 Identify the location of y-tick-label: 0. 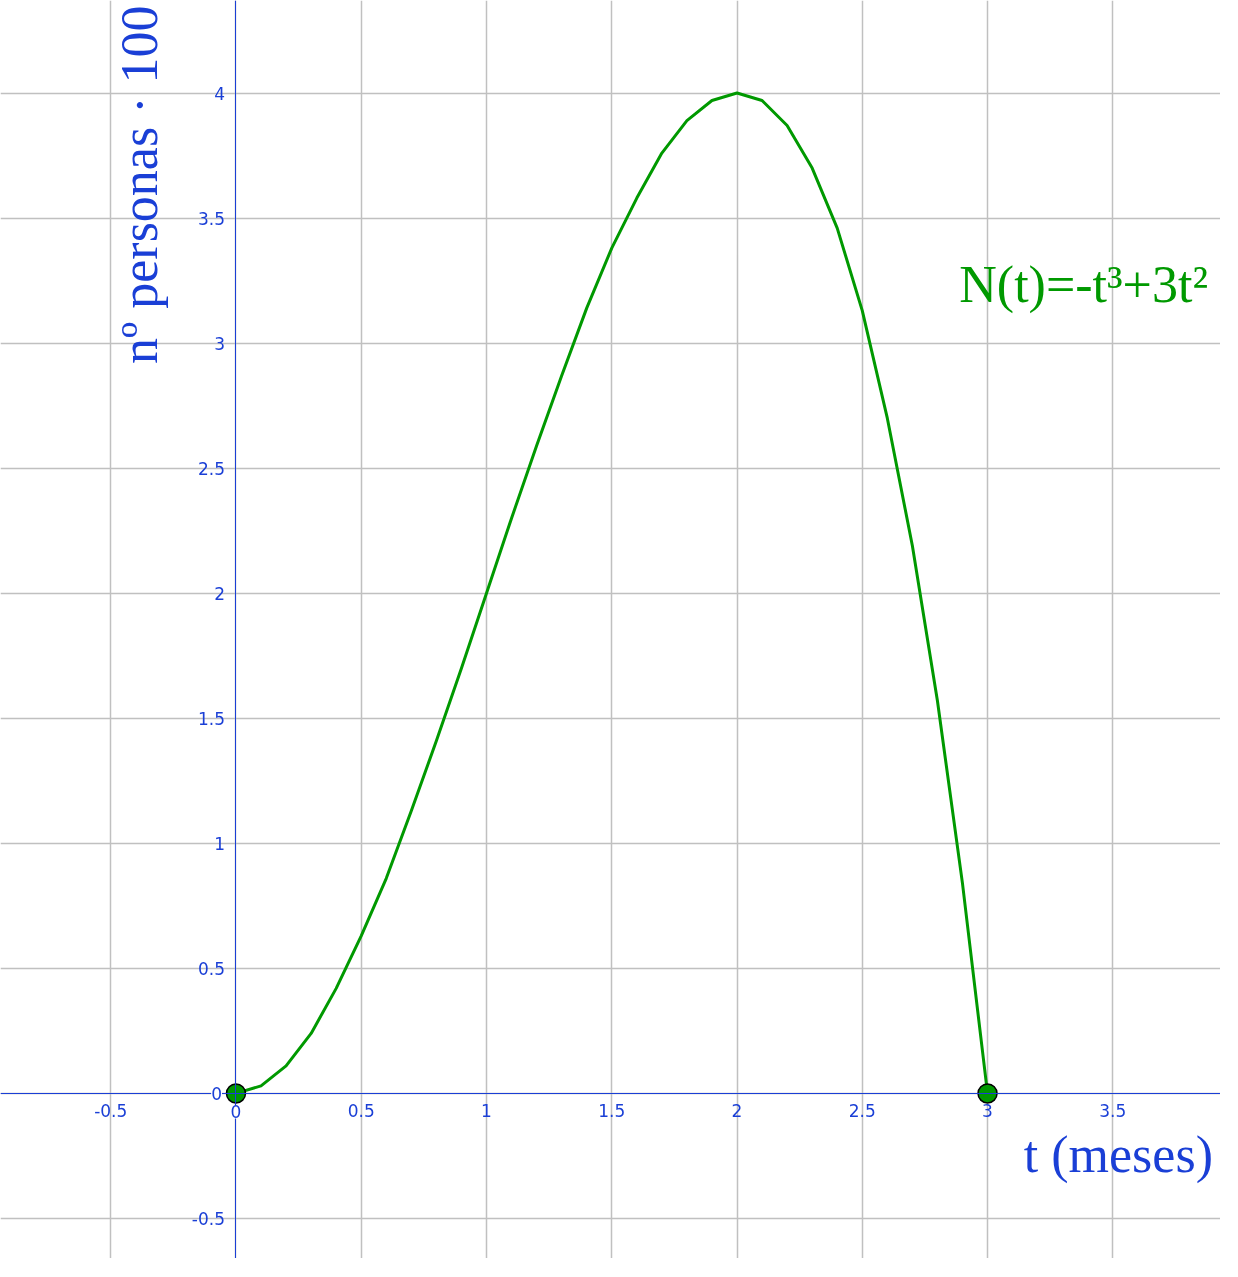
(216, 1093).